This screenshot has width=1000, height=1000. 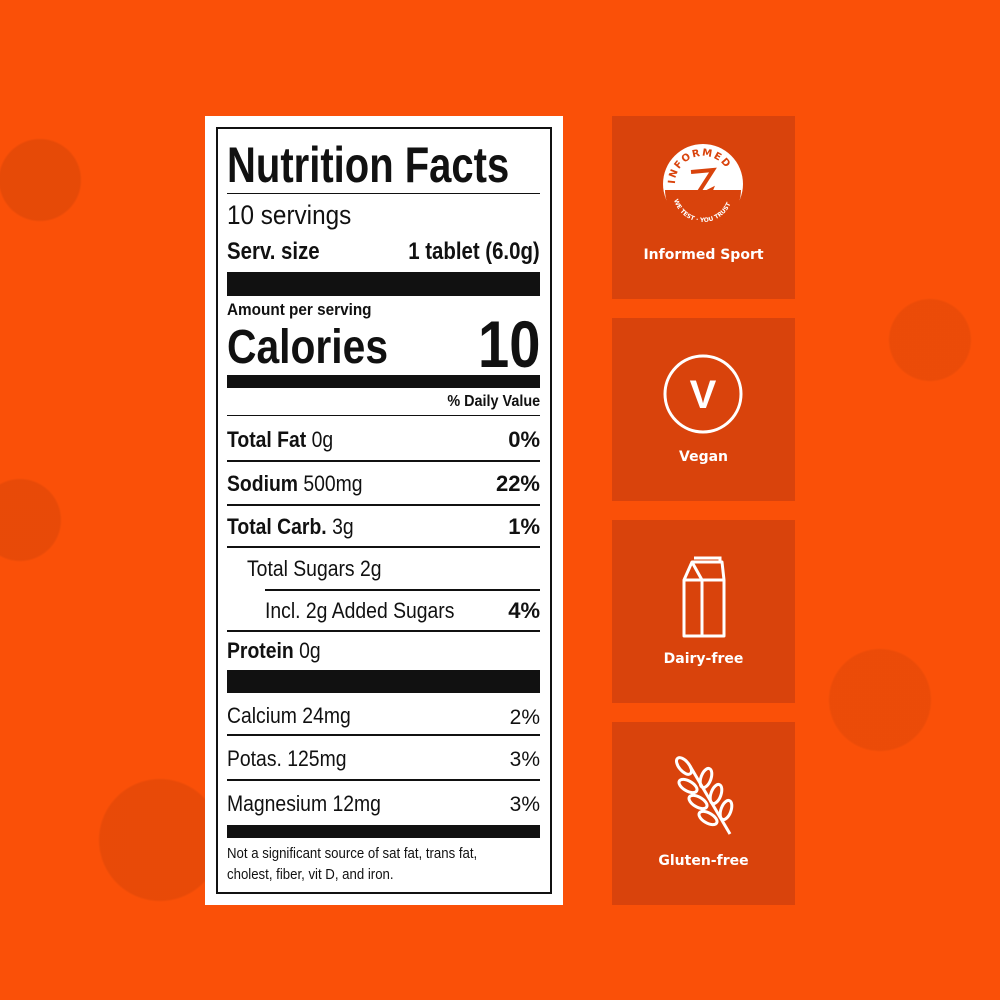 What do you see at coordinates (703, 659) in the screenshot?
I see `badge-label: Dairy-free` at bounding box center [703, 659].